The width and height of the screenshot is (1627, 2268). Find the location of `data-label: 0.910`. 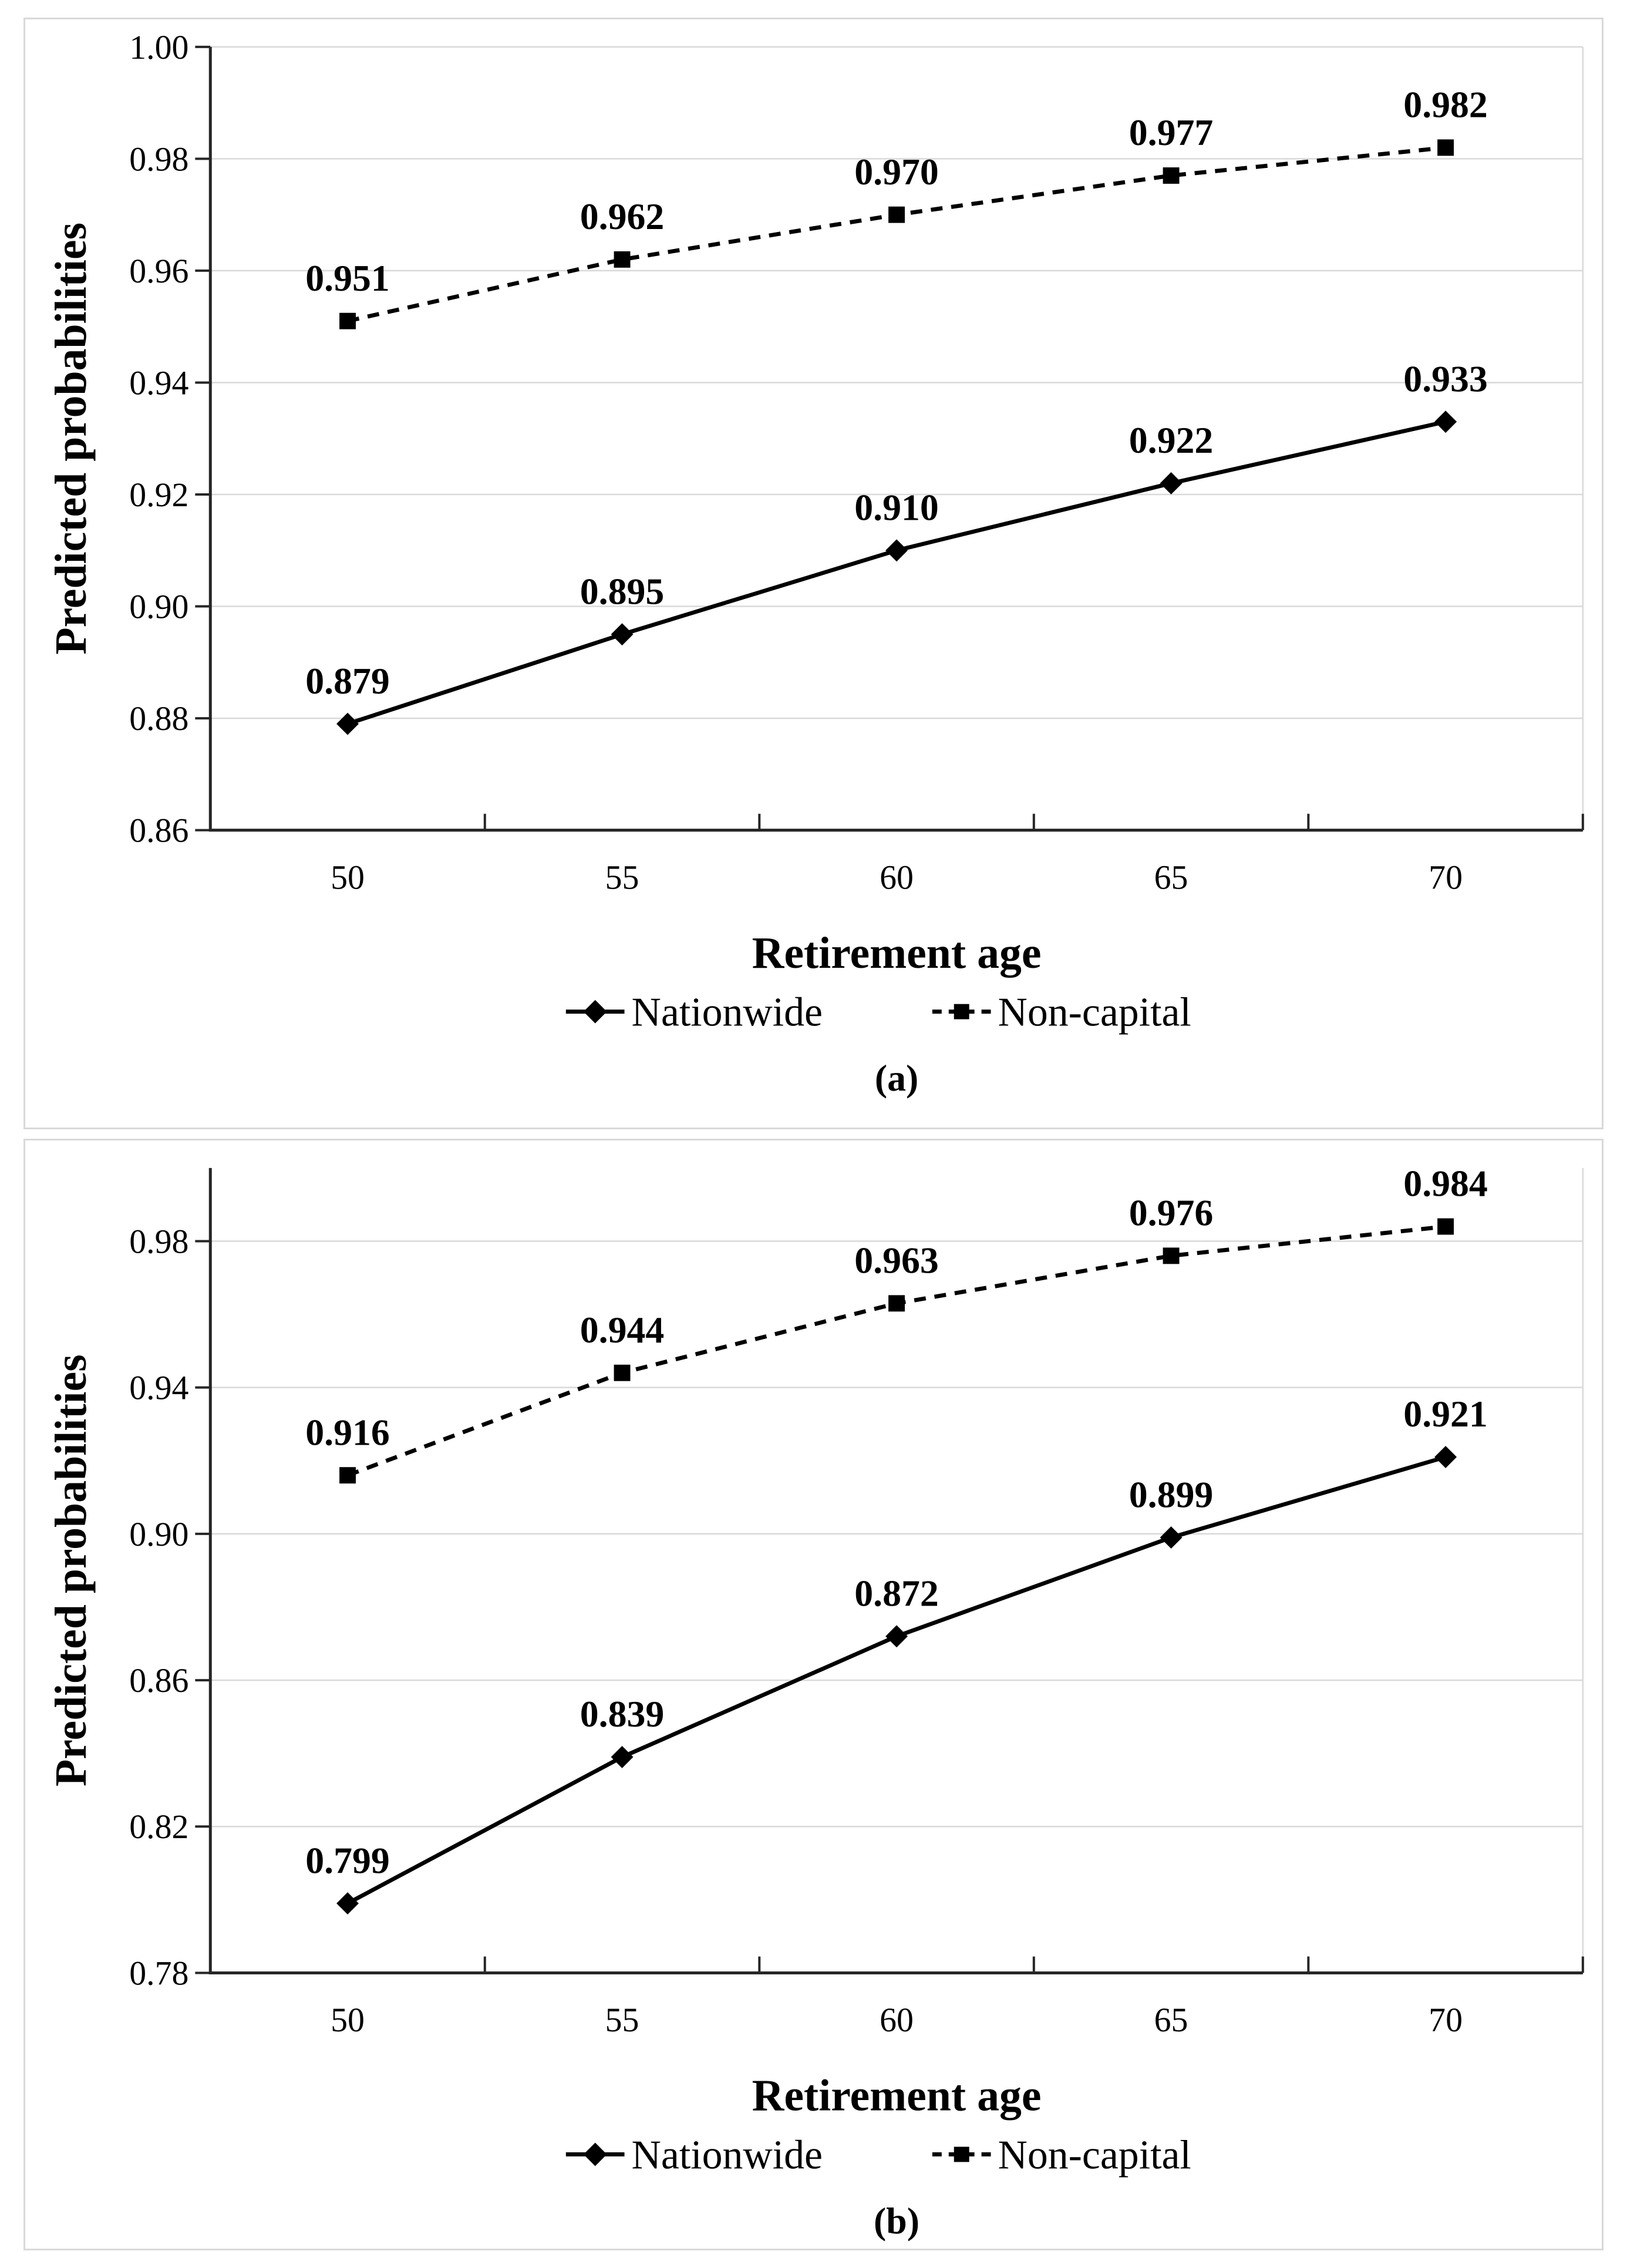

data-label: 0.910 is located at coordinates (896, 507).